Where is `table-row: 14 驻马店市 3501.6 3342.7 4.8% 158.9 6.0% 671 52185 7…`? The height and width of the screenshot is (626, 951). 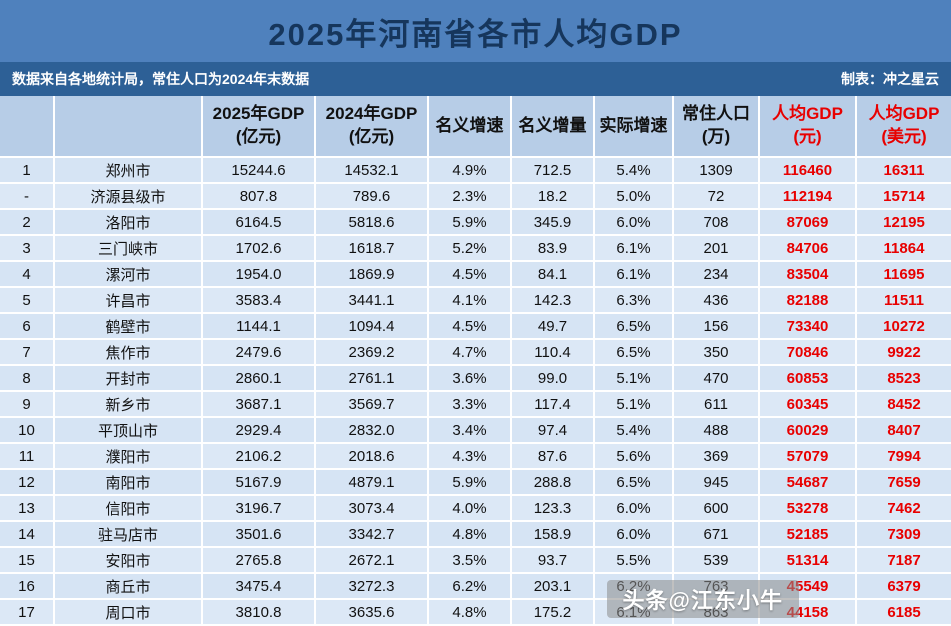 table-row: 14 驻马店市 3501.6 3342.7 4.8% 158.9 6.0% 671 52185 7… is located at coordinates (475, 535).